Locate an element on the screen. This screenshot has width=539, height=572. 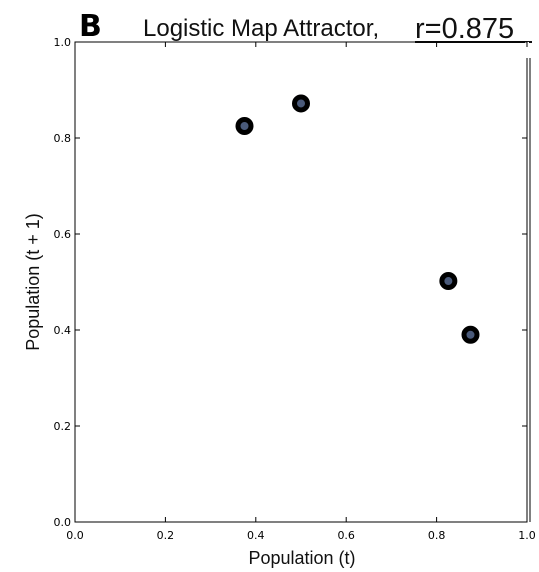
x-tick-label: 0.2 is located at coordinates (166, 535).